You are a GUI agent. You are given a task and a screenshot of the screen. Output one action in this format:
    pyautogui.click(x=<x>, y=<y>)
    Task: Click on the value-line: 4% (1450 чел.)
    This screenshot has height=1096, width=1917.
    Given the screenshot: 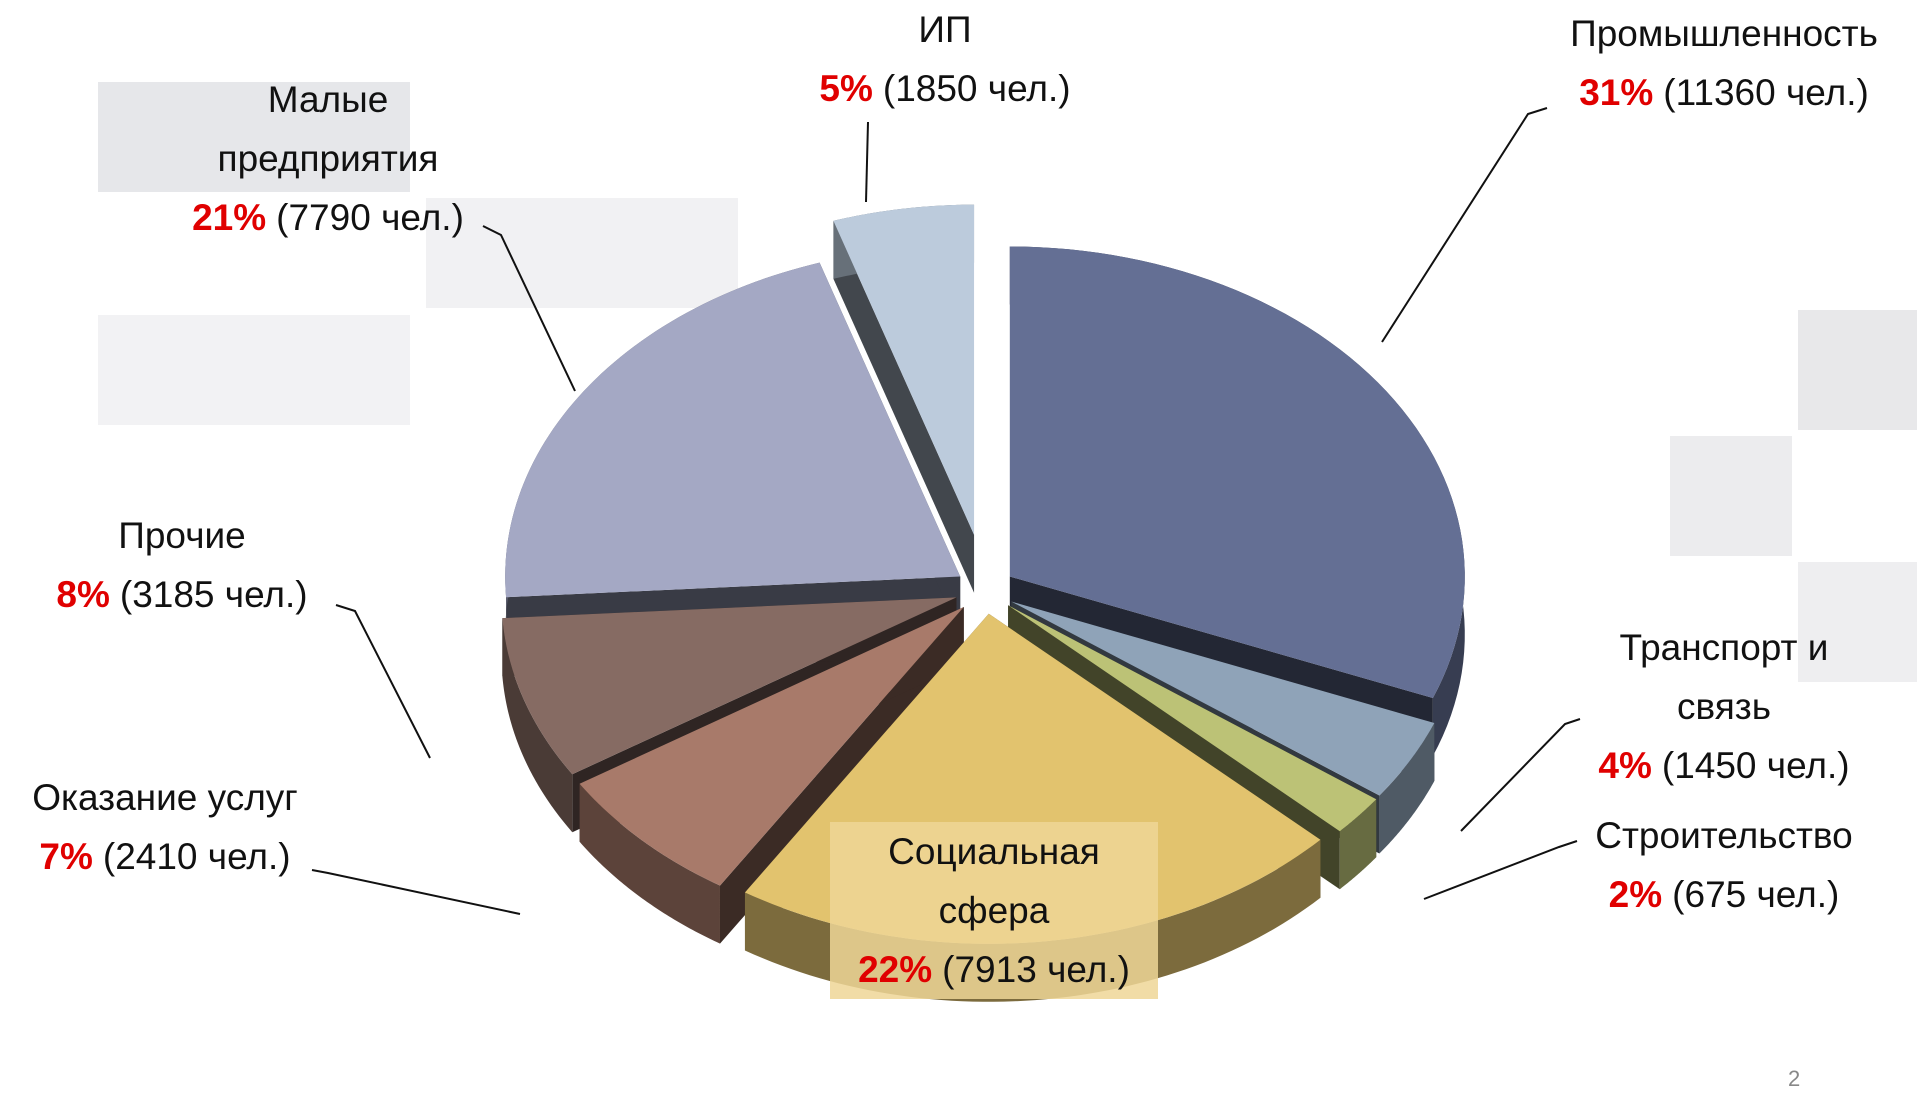 What is the action you would take?
    pyautogui.click(x=1723, y=765)
    